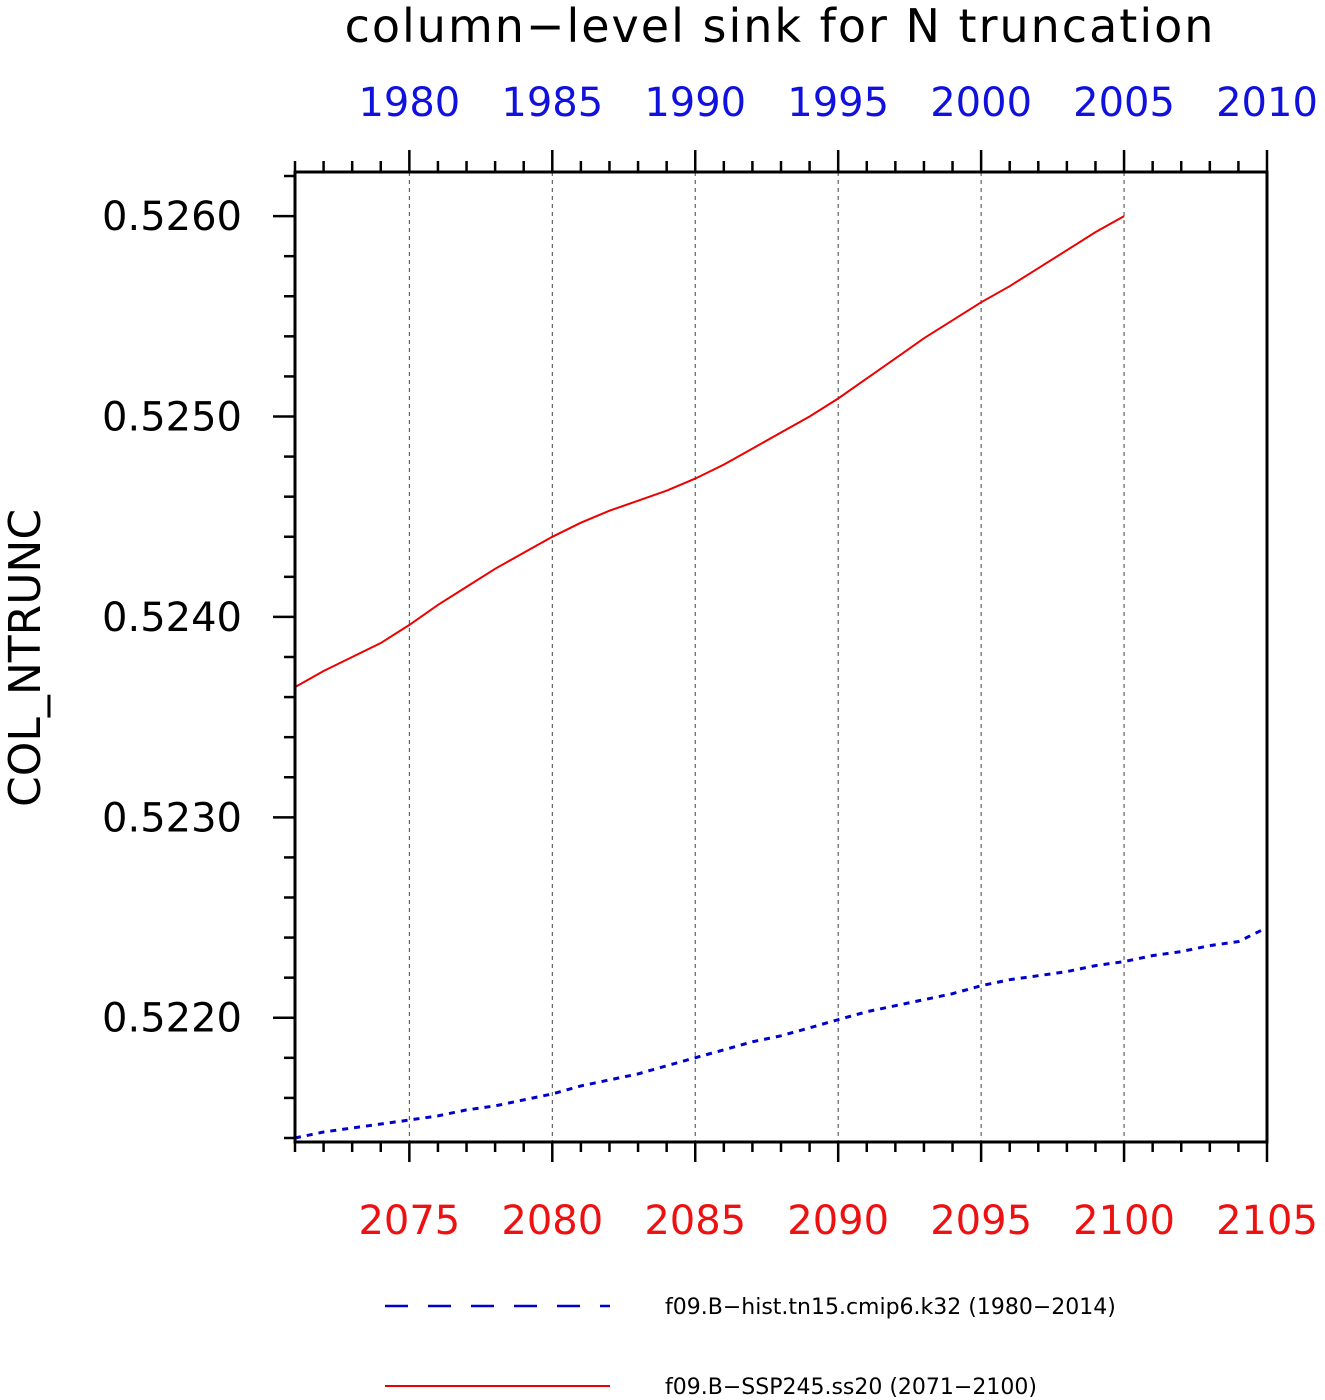  I want to click on bottom-tick-label: 2100, so click(1124, 1221).